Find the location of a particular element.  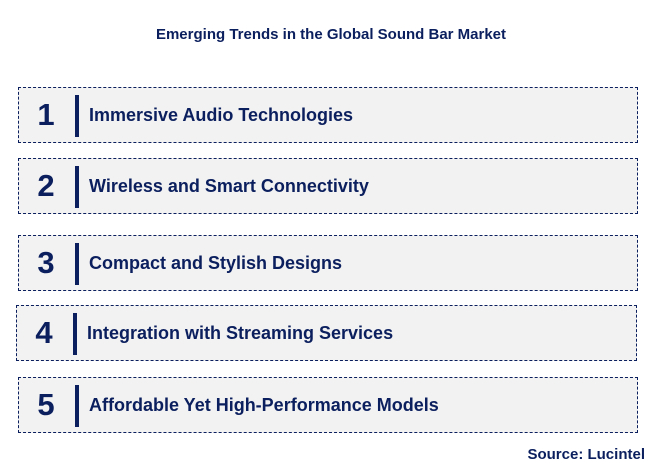

trend-number: 3 is located at coordinates (46, 262).